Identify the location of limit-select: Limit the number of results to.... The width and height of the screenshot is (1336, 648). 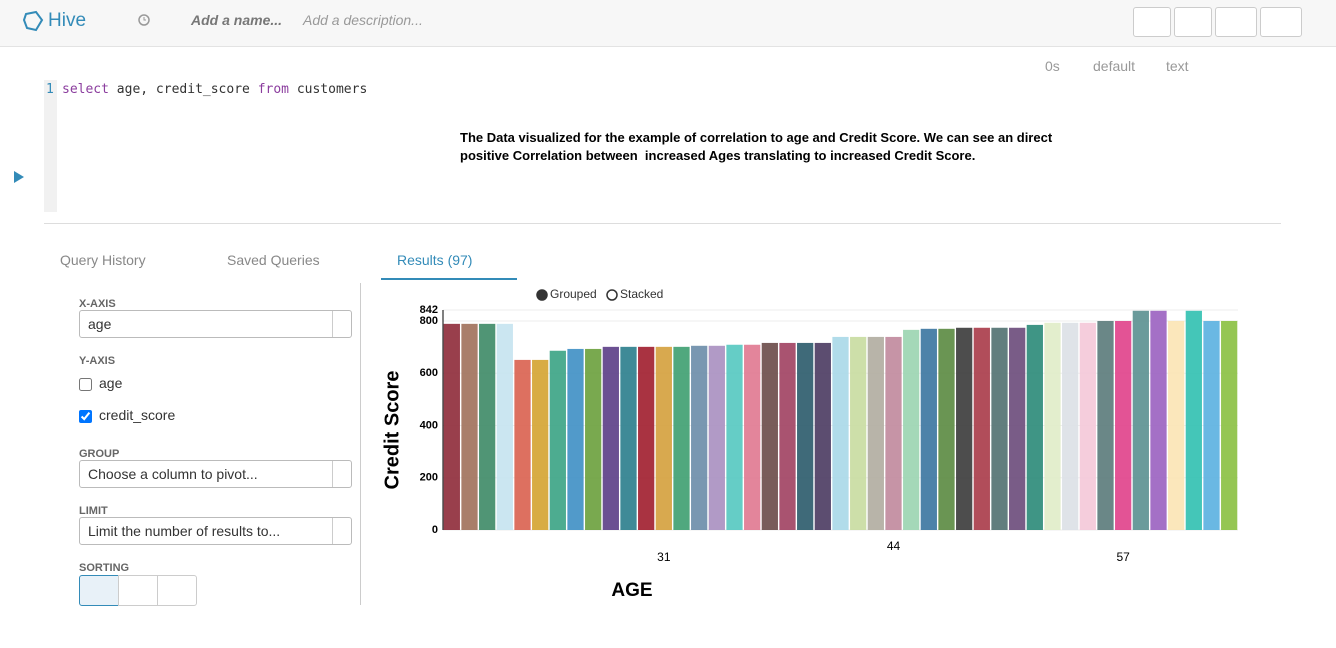
(215, 531).